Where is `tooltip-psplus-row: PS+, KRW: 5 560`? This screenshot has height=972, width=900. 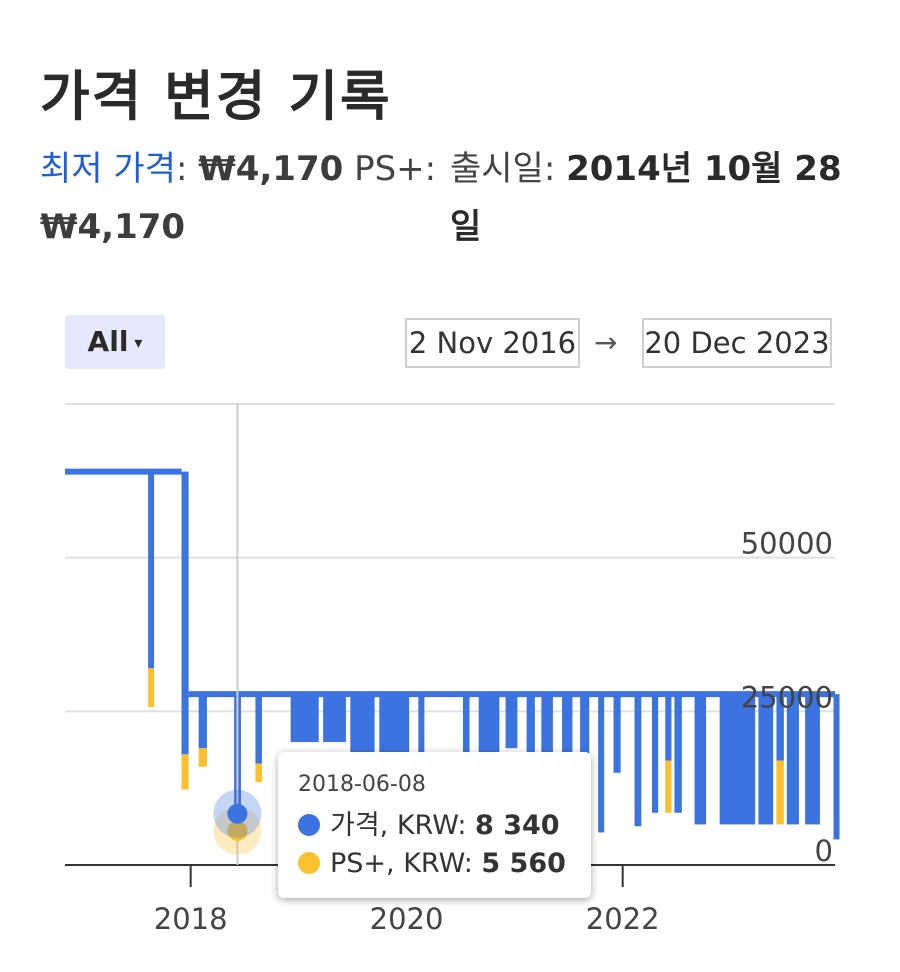
tooltip-psplus-row: PS+, KRW: 5 560 is located at coordinates (434, 864).